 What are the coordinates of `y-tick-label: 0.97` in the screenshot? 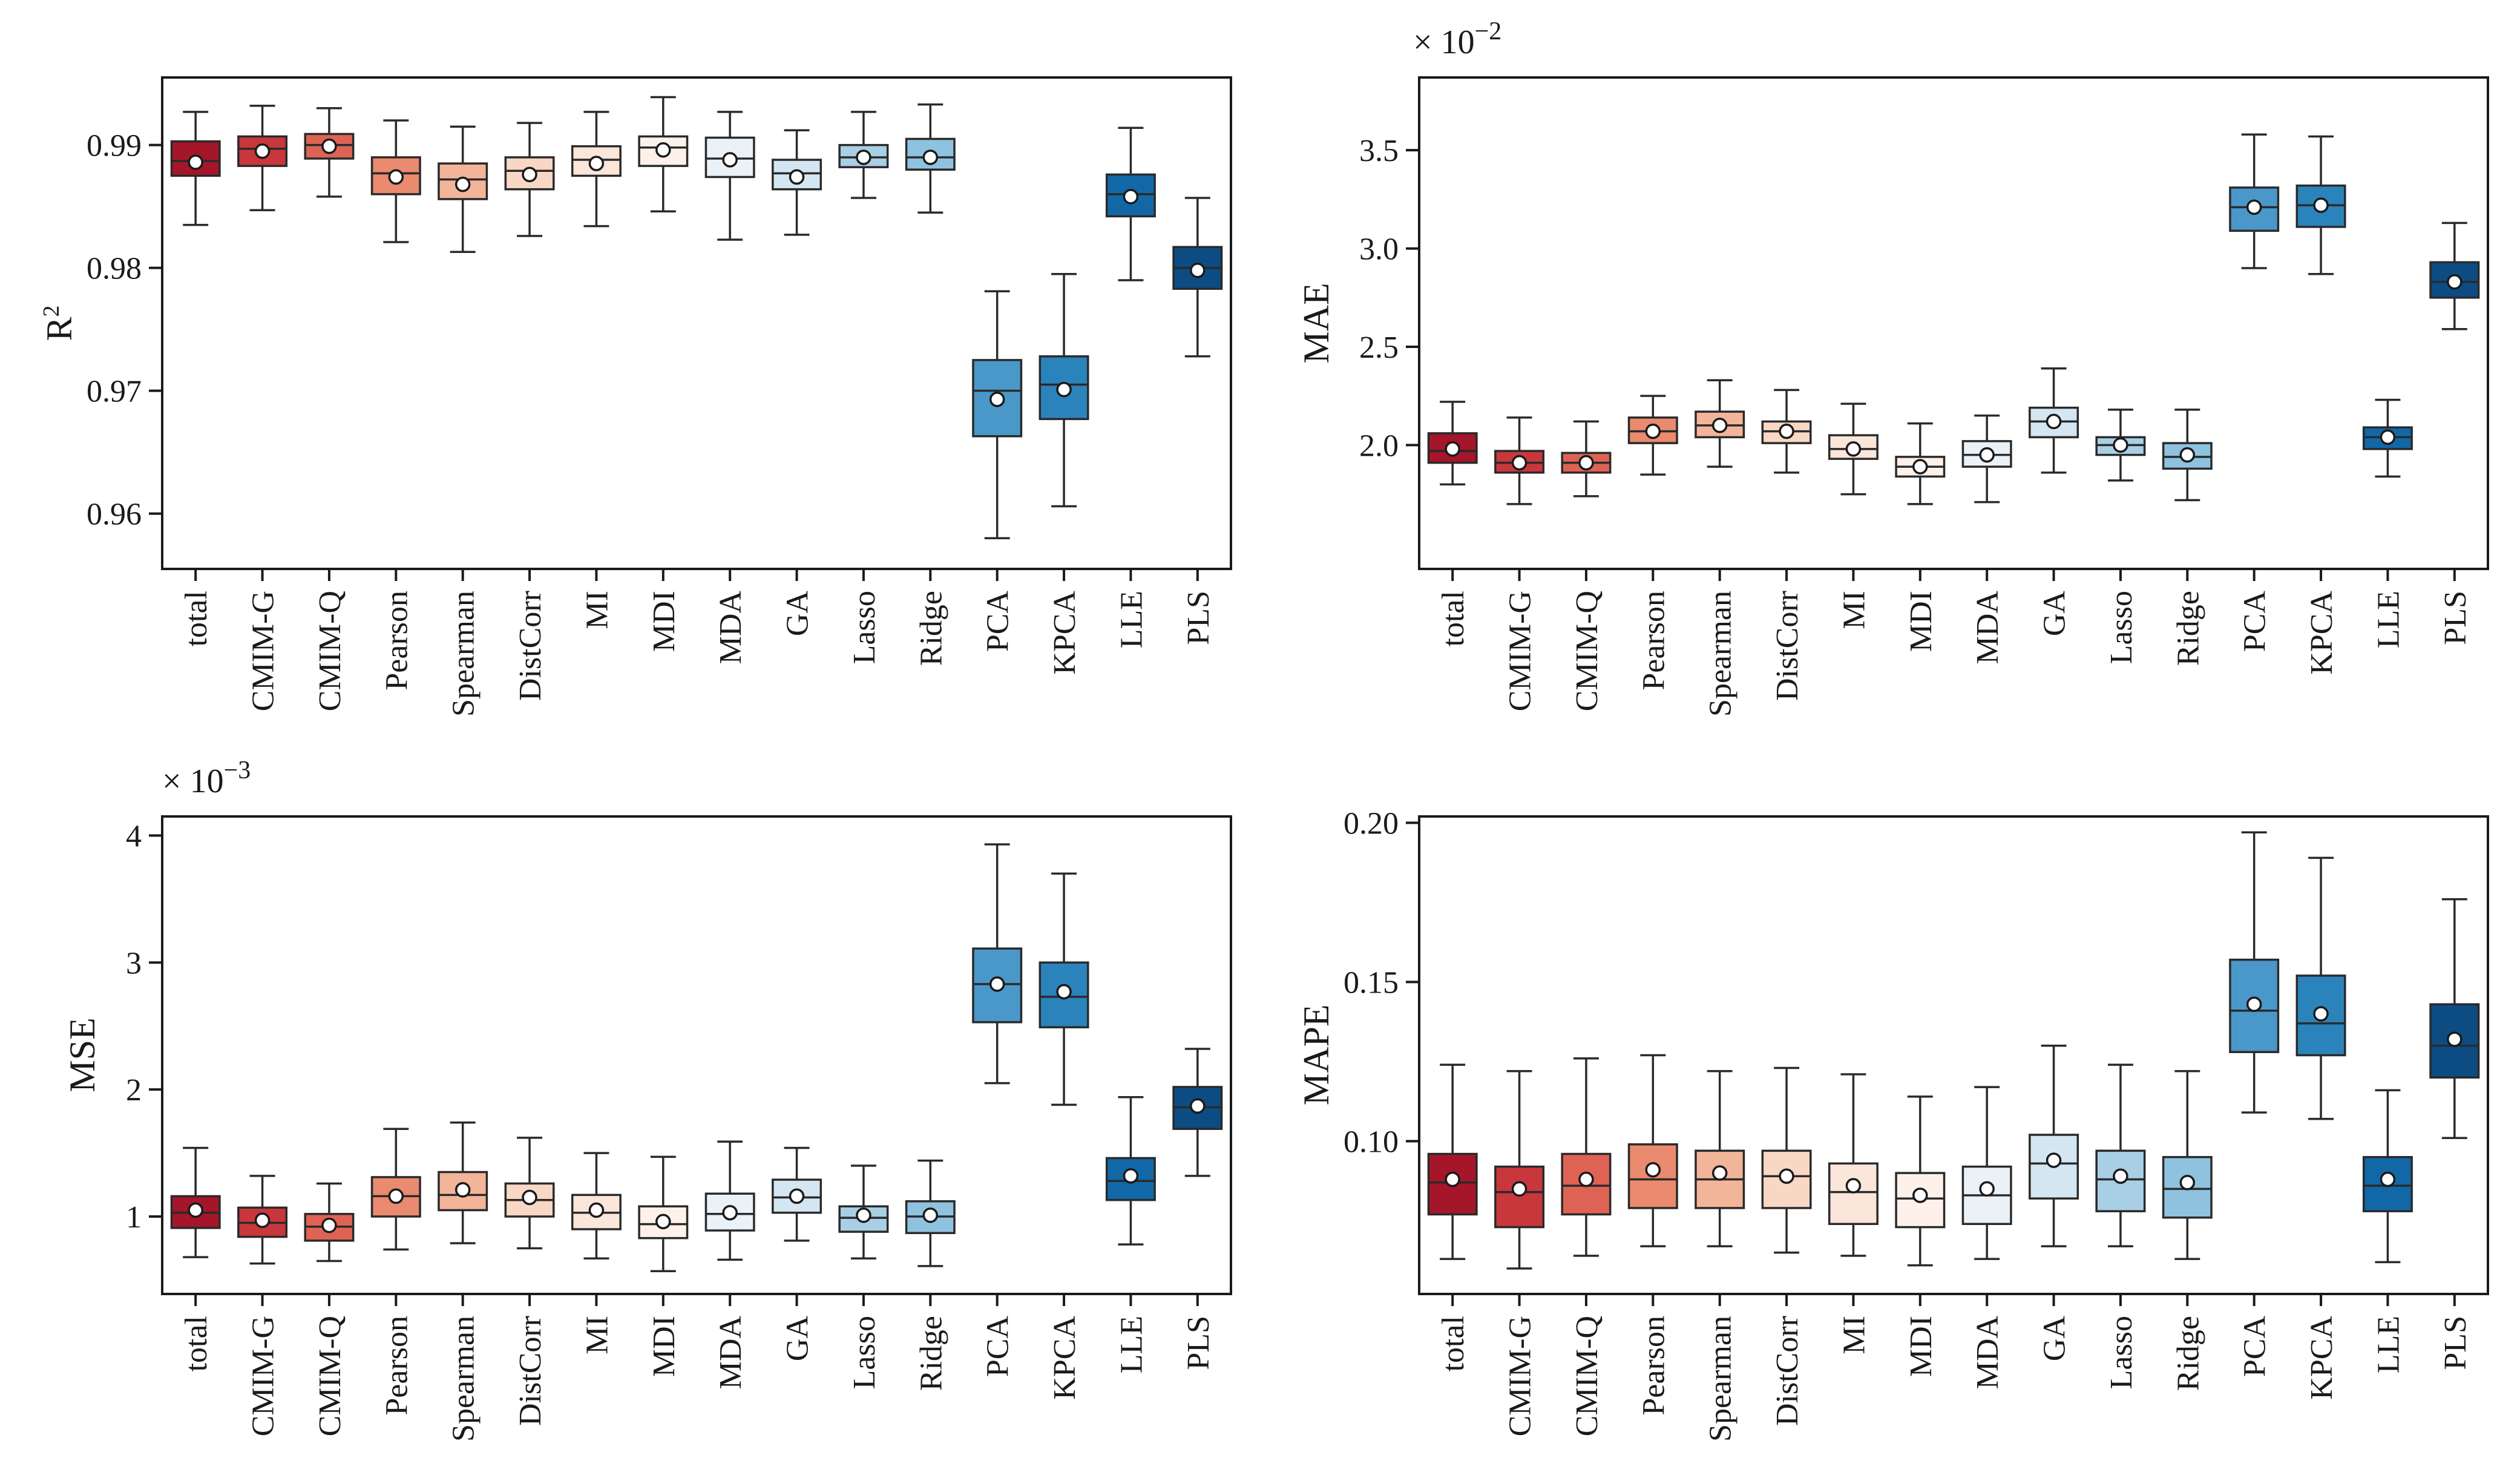 It's located at (114, 392).